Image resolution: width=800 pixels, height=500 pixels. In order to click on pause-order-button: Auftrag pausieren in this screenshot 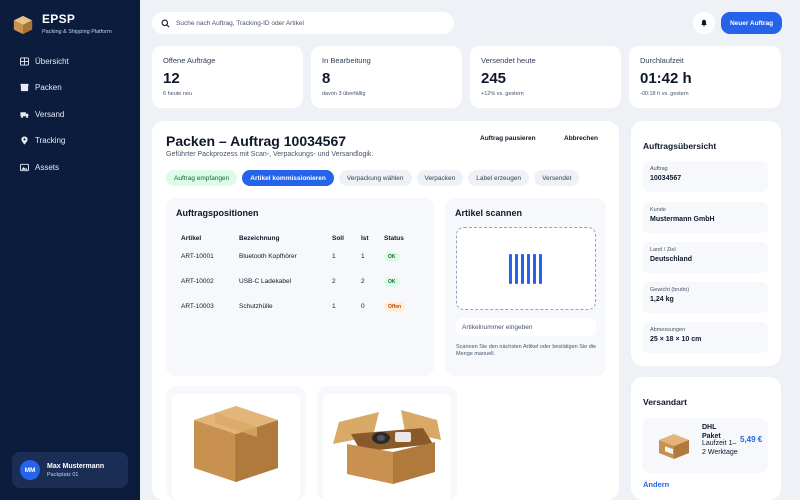, I will do `click(508, 138)`.